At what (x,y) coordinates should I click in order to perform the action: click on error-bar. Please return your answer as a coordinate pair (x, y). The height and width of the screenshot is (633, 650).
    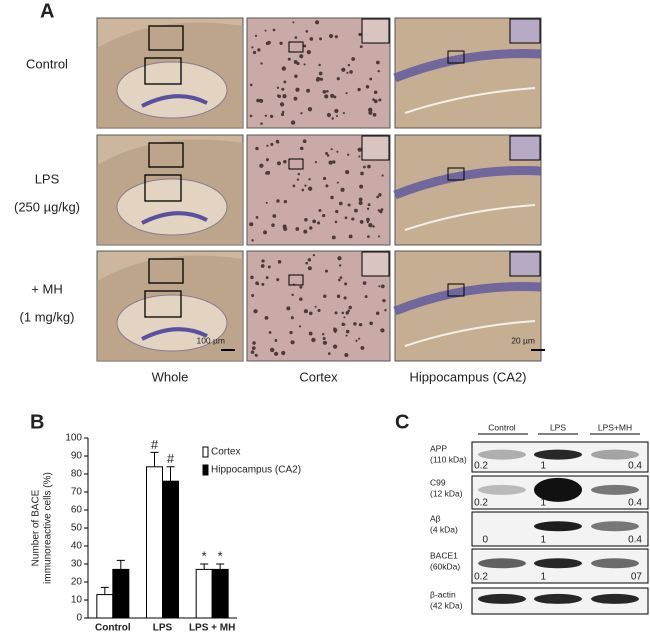
    Looking at the image, I should click on (220, 566).